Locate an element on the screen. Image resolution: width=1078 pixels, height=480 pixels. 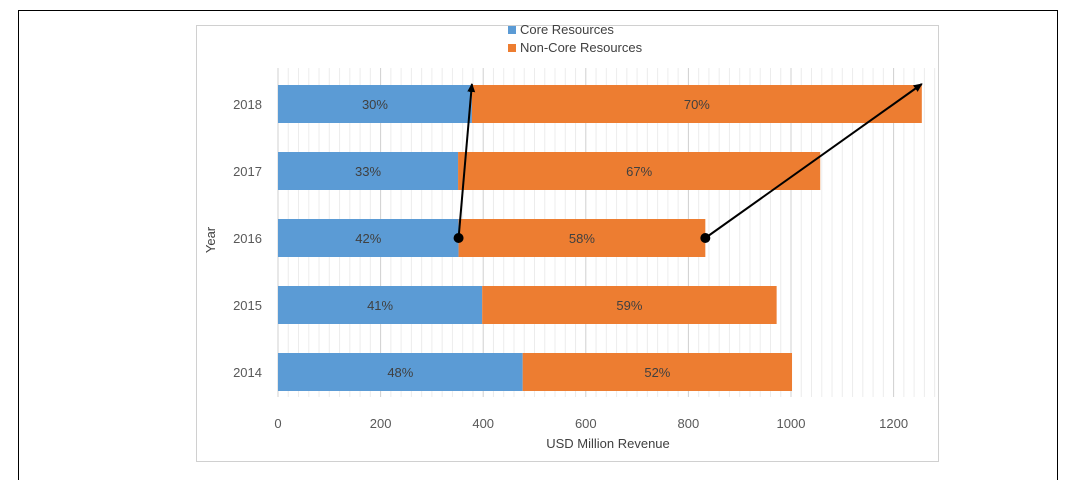
y-tick-label: 2014 is located at coordinates (247, 372).